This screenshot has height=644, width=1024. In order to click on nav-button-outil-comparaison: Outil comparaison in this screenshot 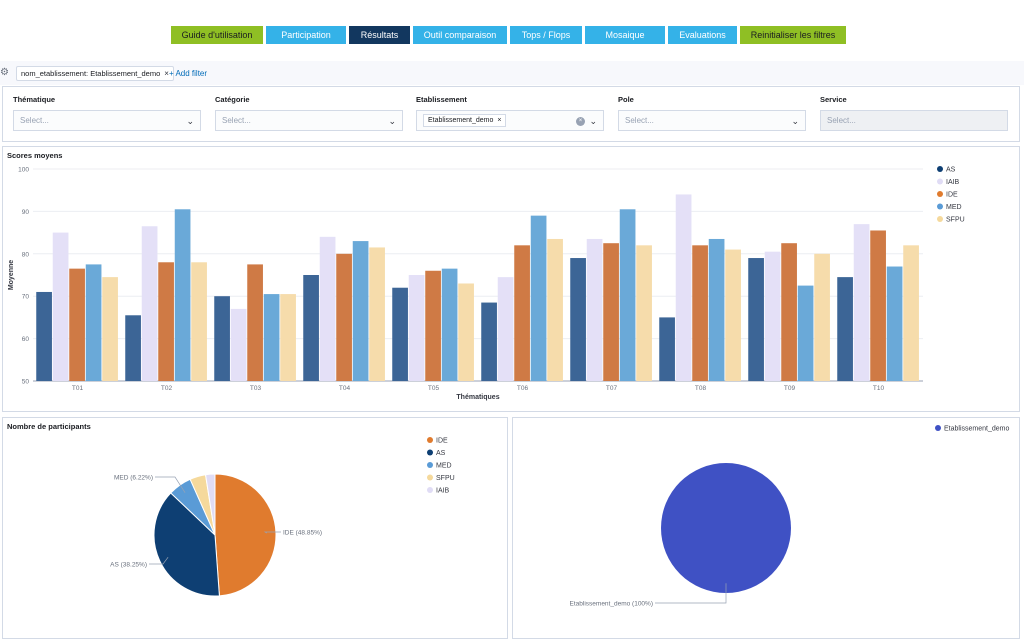, I will do `click(460, 35)`.